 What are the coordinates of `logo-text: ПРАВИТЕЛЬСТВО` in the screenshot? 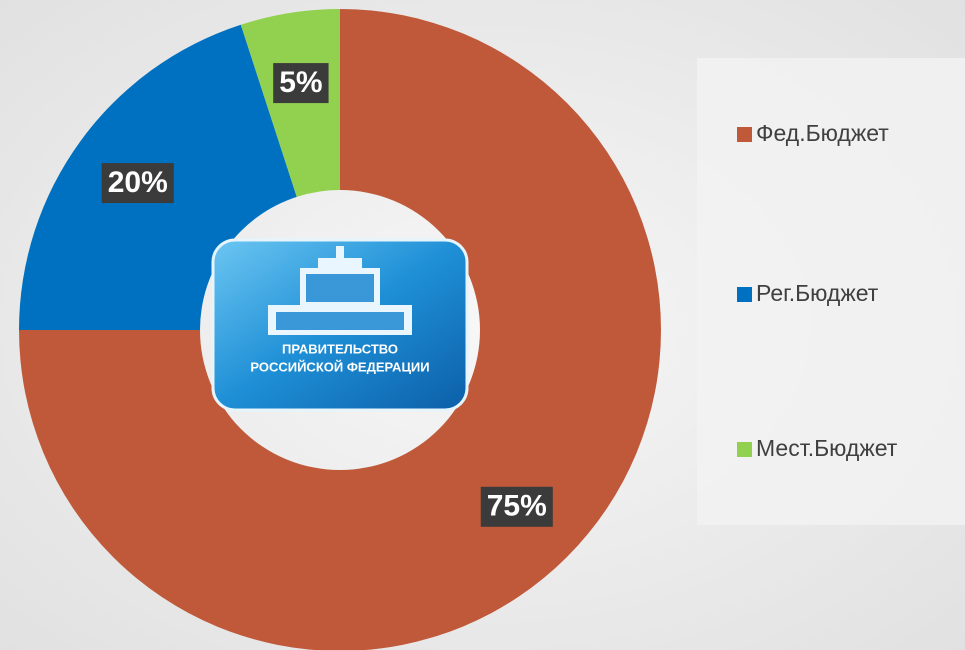 It's located at (340, 348).